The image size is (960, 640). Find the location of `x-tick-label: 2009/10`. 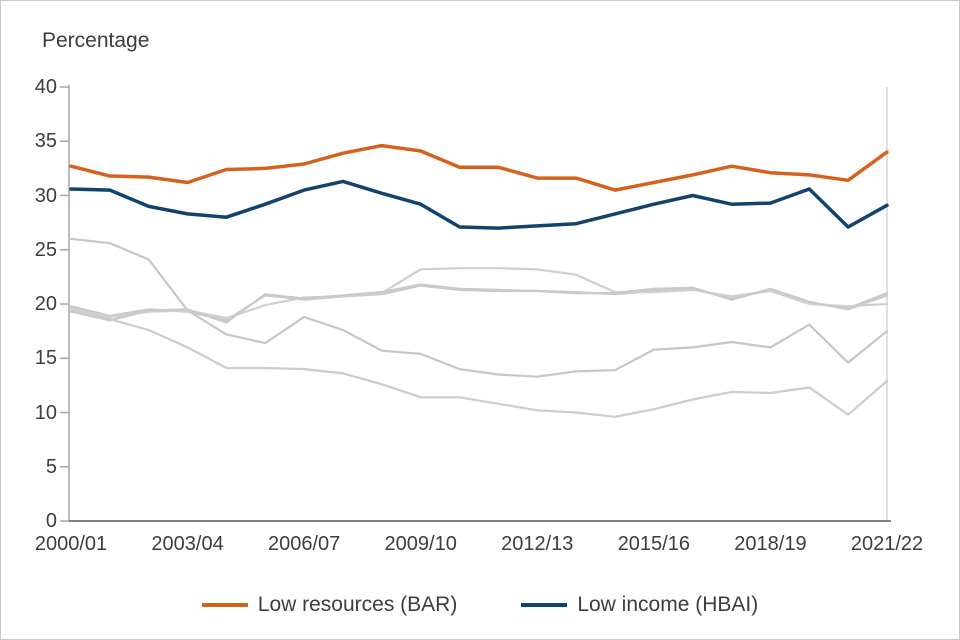

x-tick-label: 2009/10 is located at coordinates (420, 544).